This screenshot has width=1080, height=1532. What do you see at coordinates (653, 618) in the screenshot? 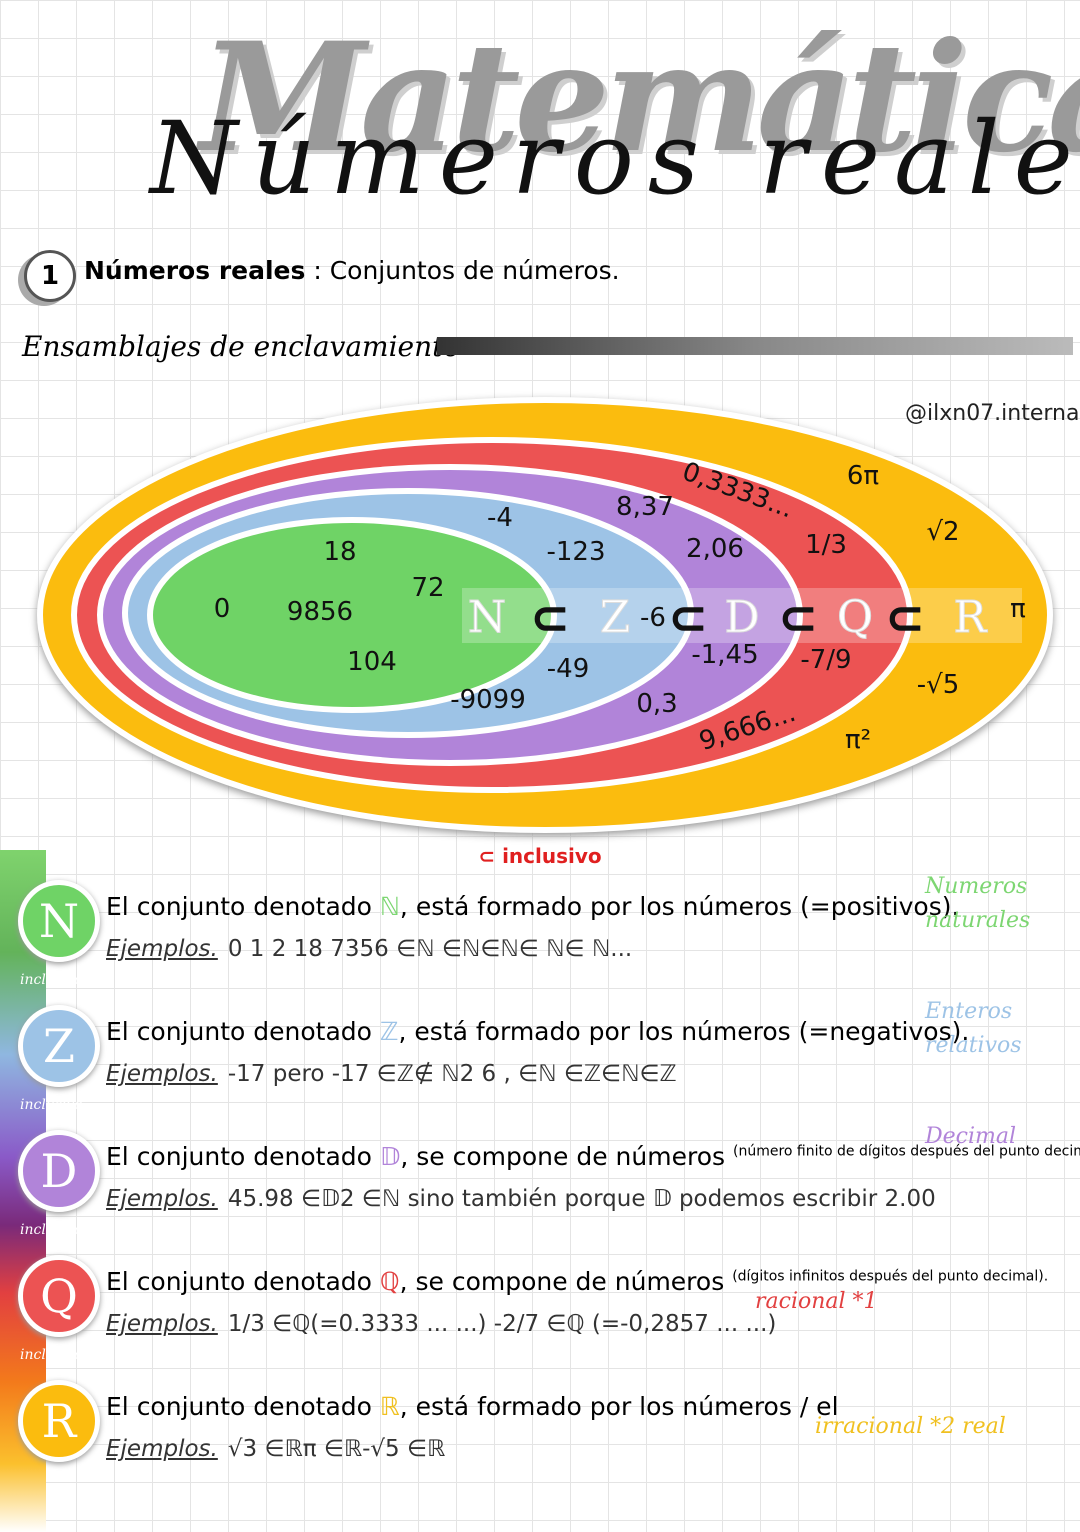
I see `set-element: -6` at bounding box center [653, 618].